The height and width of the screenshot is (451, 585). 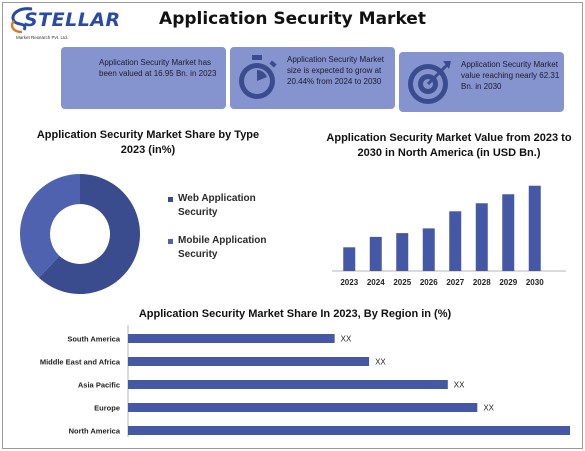 I want to click on x-tick-label: 2023, so click(x=349, y=282).